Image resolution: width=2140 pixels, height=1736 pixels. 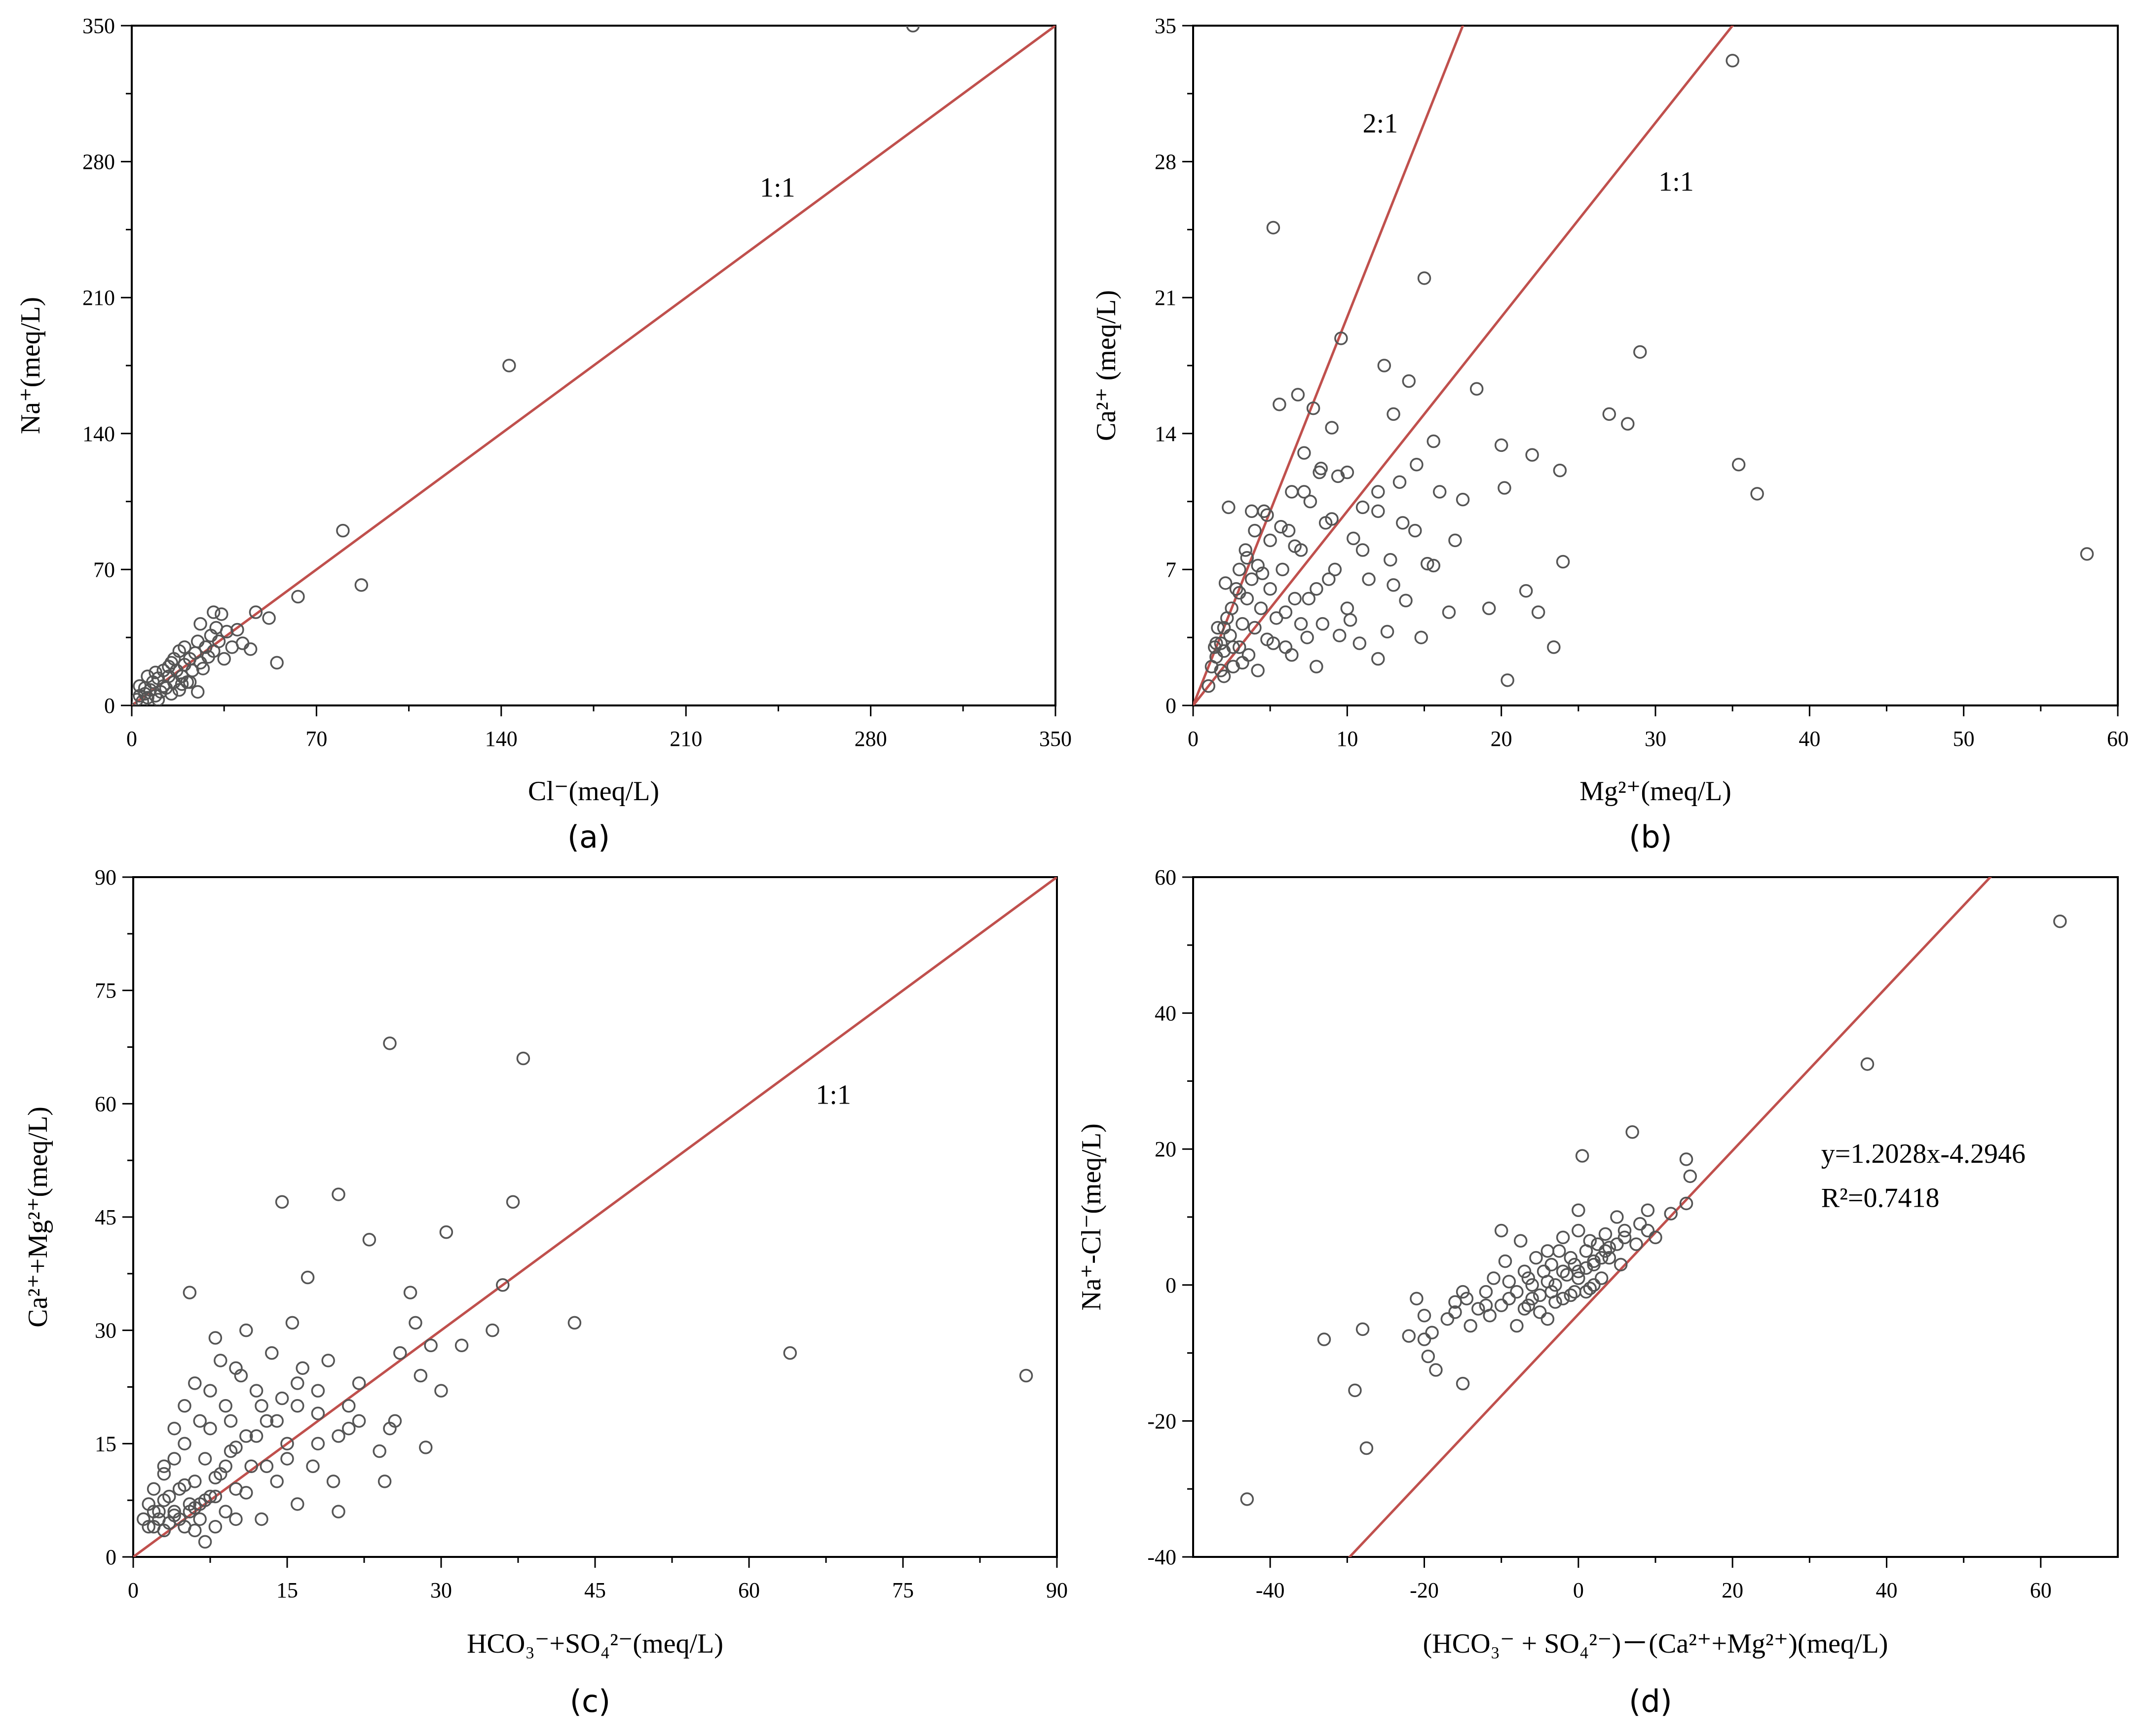 What do you see at coordinates (1733, 1590) in the screenshot?
I see `x-tick-label: 20` at bounding box center [1733, 1590].